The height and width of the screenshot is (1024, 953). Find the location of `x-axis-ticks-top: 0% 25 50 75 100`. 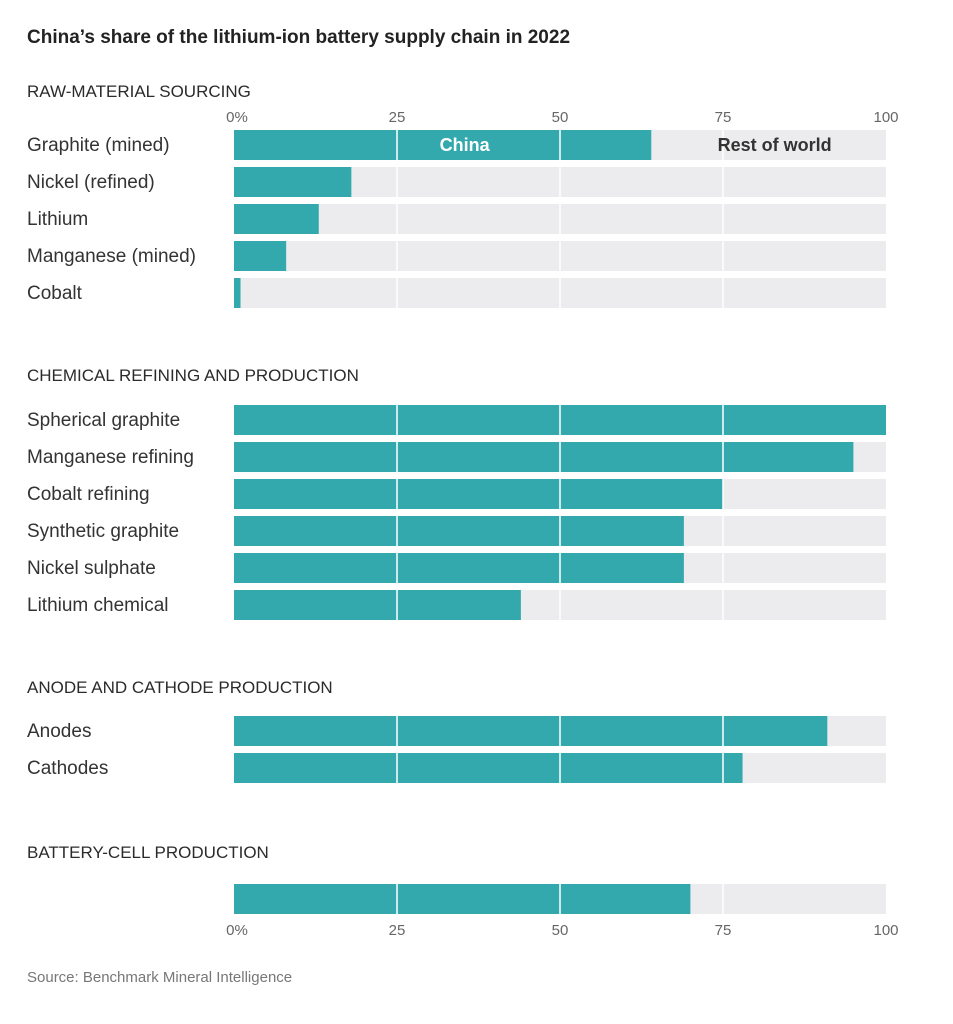

x-axis-ticks-top: 0% 25 50 75 100 is located at coordinates (562, 117).